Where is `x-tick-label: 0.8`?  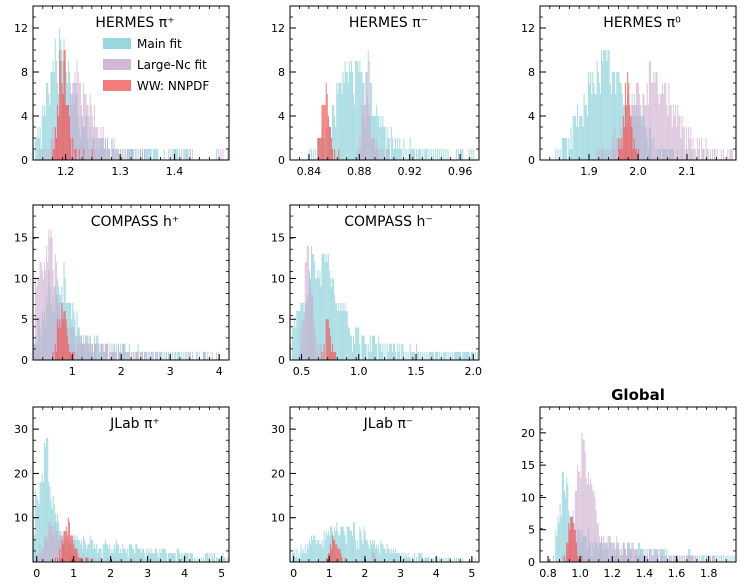
x-tick-label: 0.8 is located at coordinates (548, 573).